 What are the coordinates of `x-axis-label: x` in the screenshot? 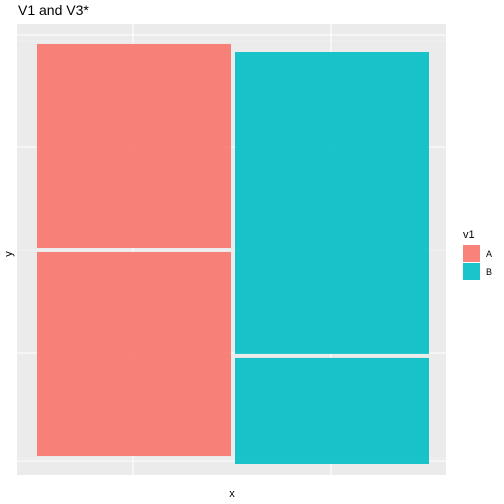 It's located at (232, 494).